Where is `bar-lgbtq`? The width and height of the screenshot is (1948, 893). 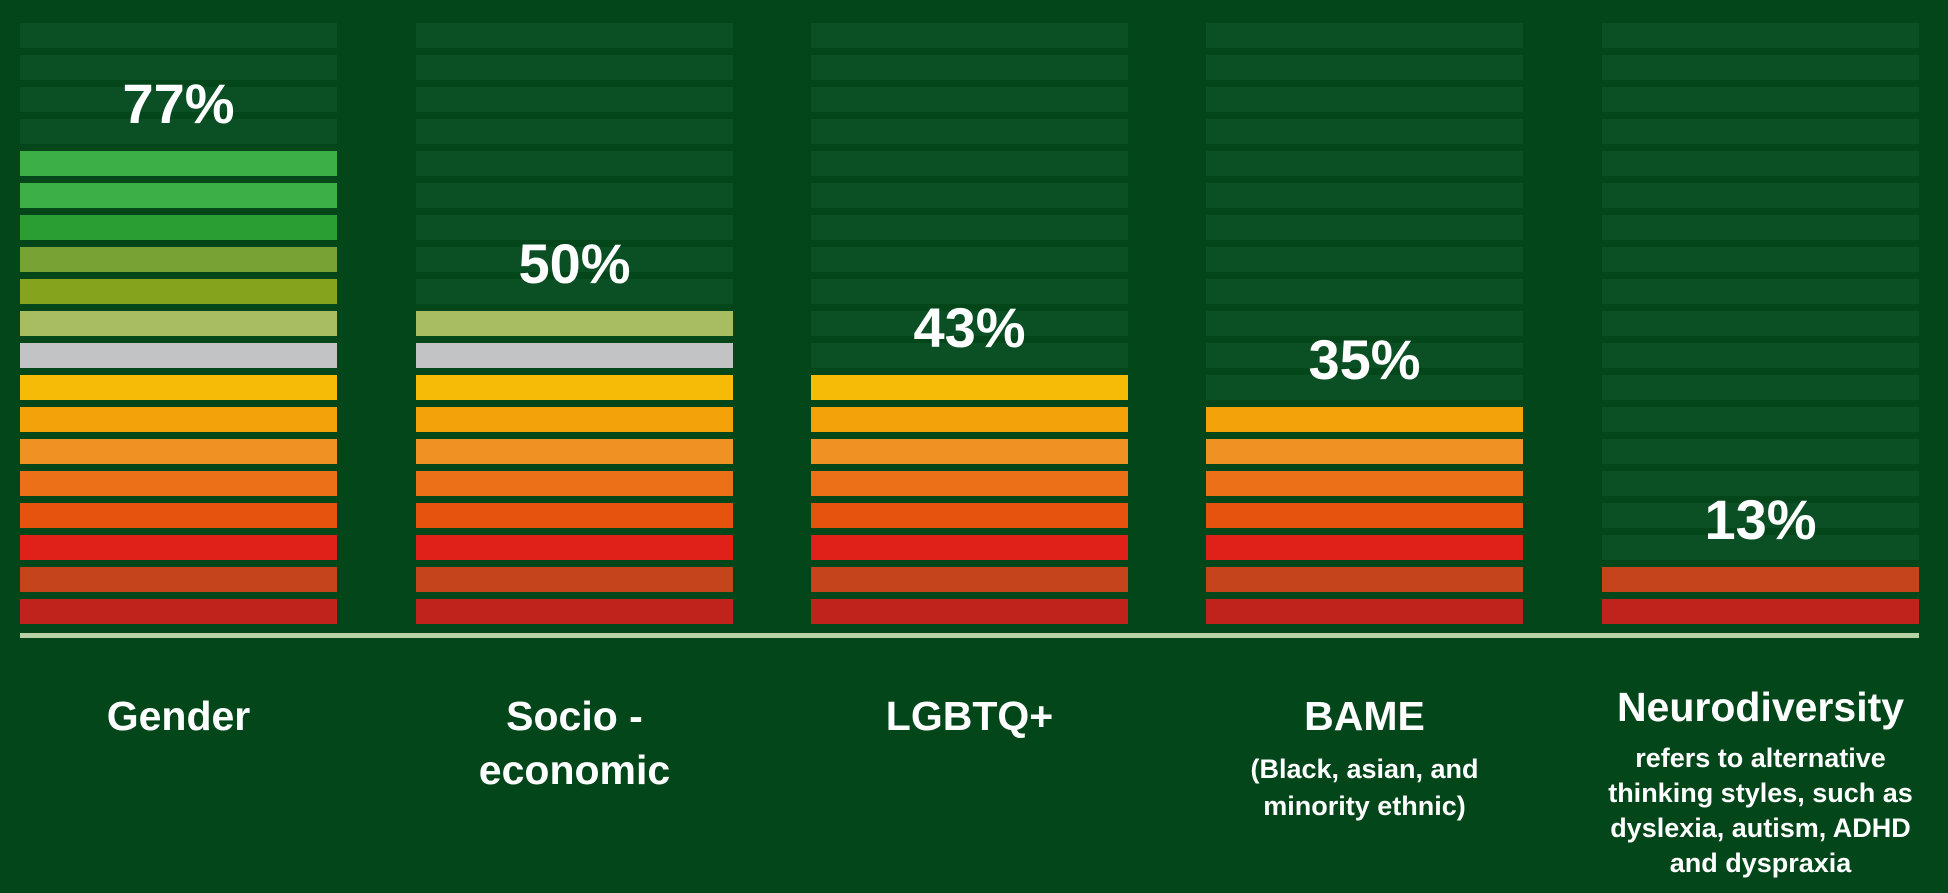 bar-lgbtq is located at coordinates (969, 323).